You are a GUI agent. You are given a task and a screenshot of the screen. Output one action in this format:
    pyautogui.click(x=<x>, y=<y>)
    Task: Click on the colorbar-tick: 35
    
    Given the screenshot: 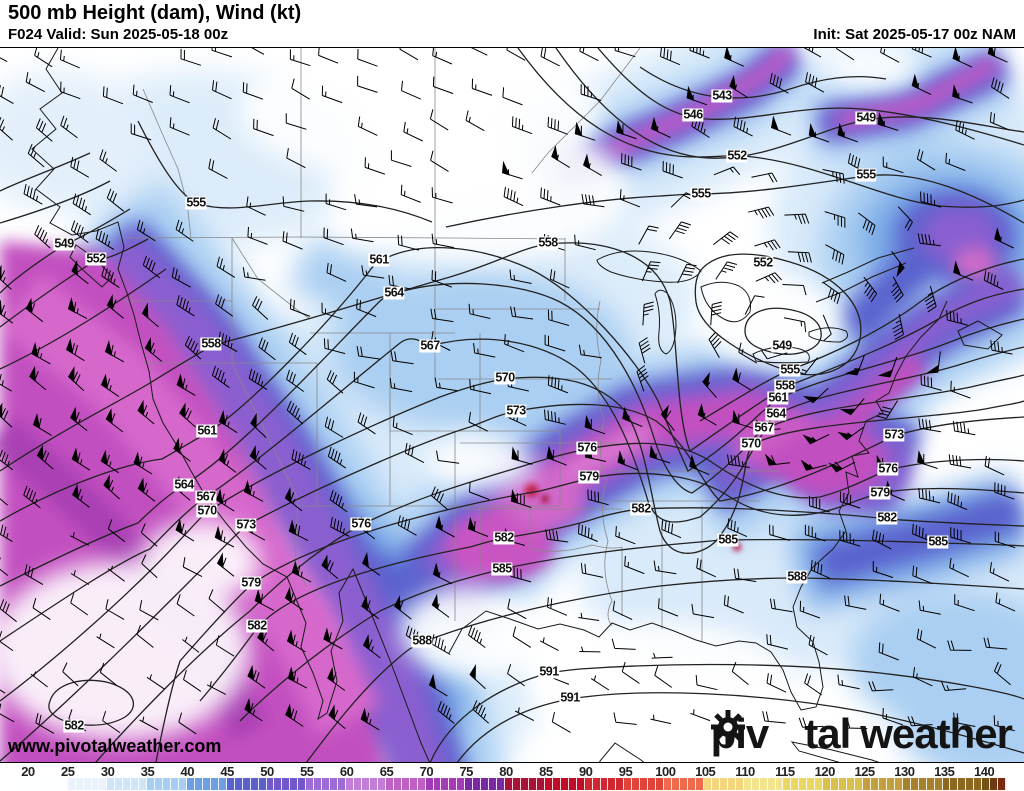 What is the action you would take?
    pyautogui.click(x=147, y=771)
    